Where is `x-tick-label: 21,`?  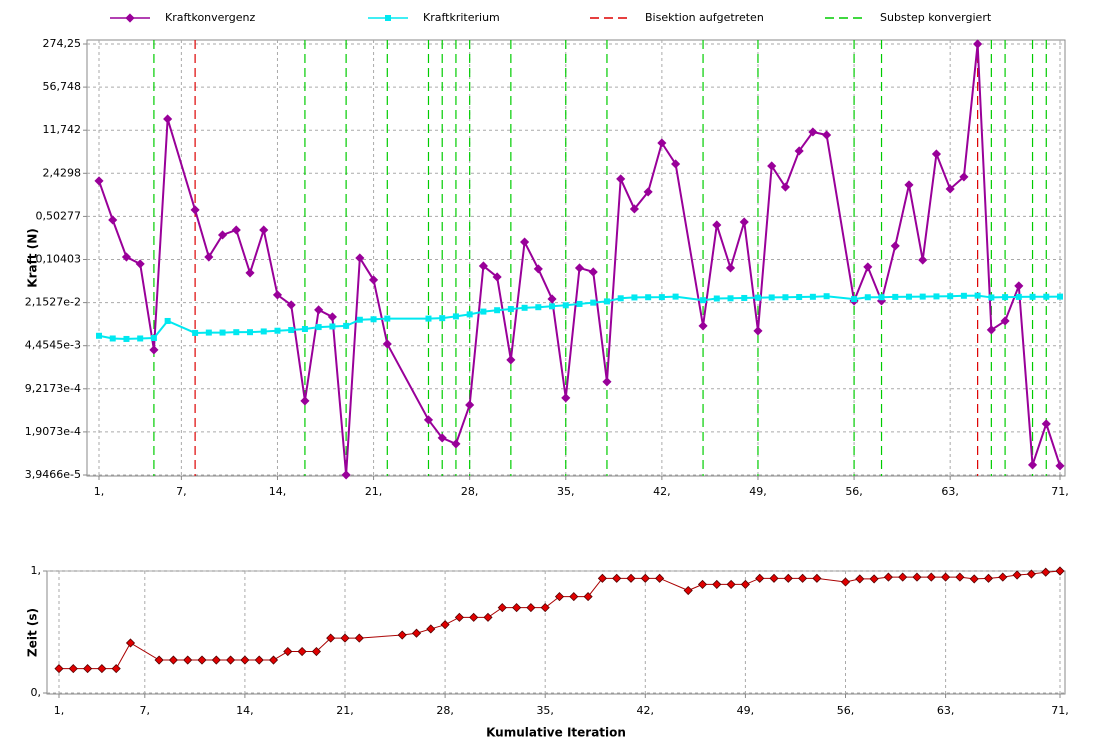
x-tick-label: 21, is located at coordinates (345, 710).